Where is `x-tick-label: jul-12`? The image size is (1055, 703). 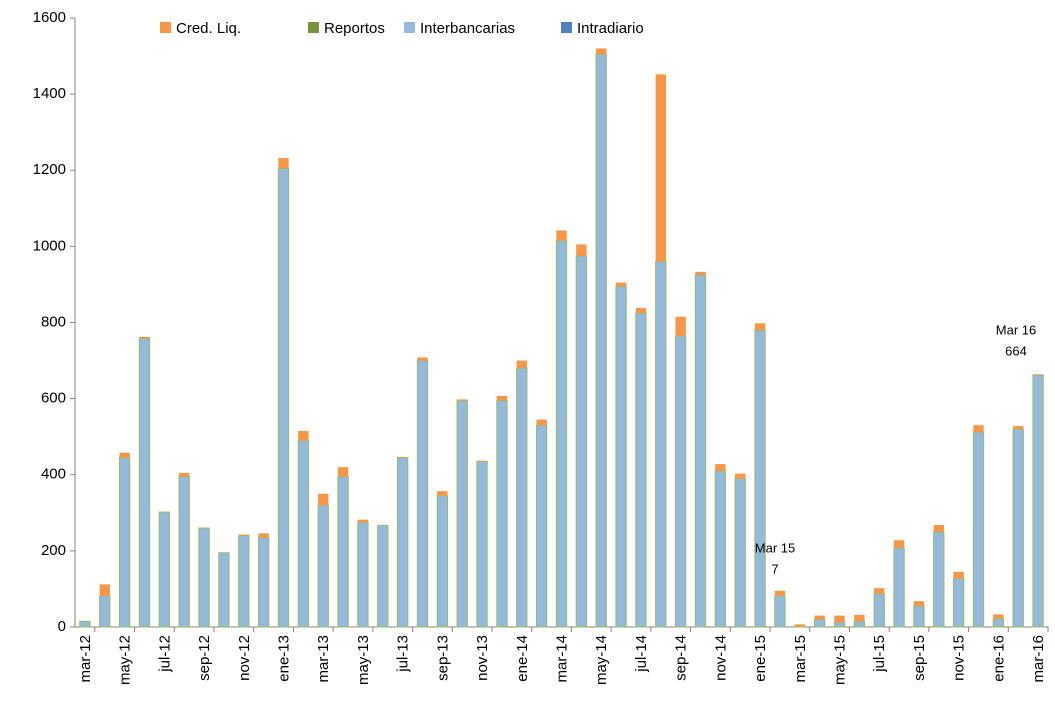 x-tick-label: jul-12 is located at coordinates (164, 654).